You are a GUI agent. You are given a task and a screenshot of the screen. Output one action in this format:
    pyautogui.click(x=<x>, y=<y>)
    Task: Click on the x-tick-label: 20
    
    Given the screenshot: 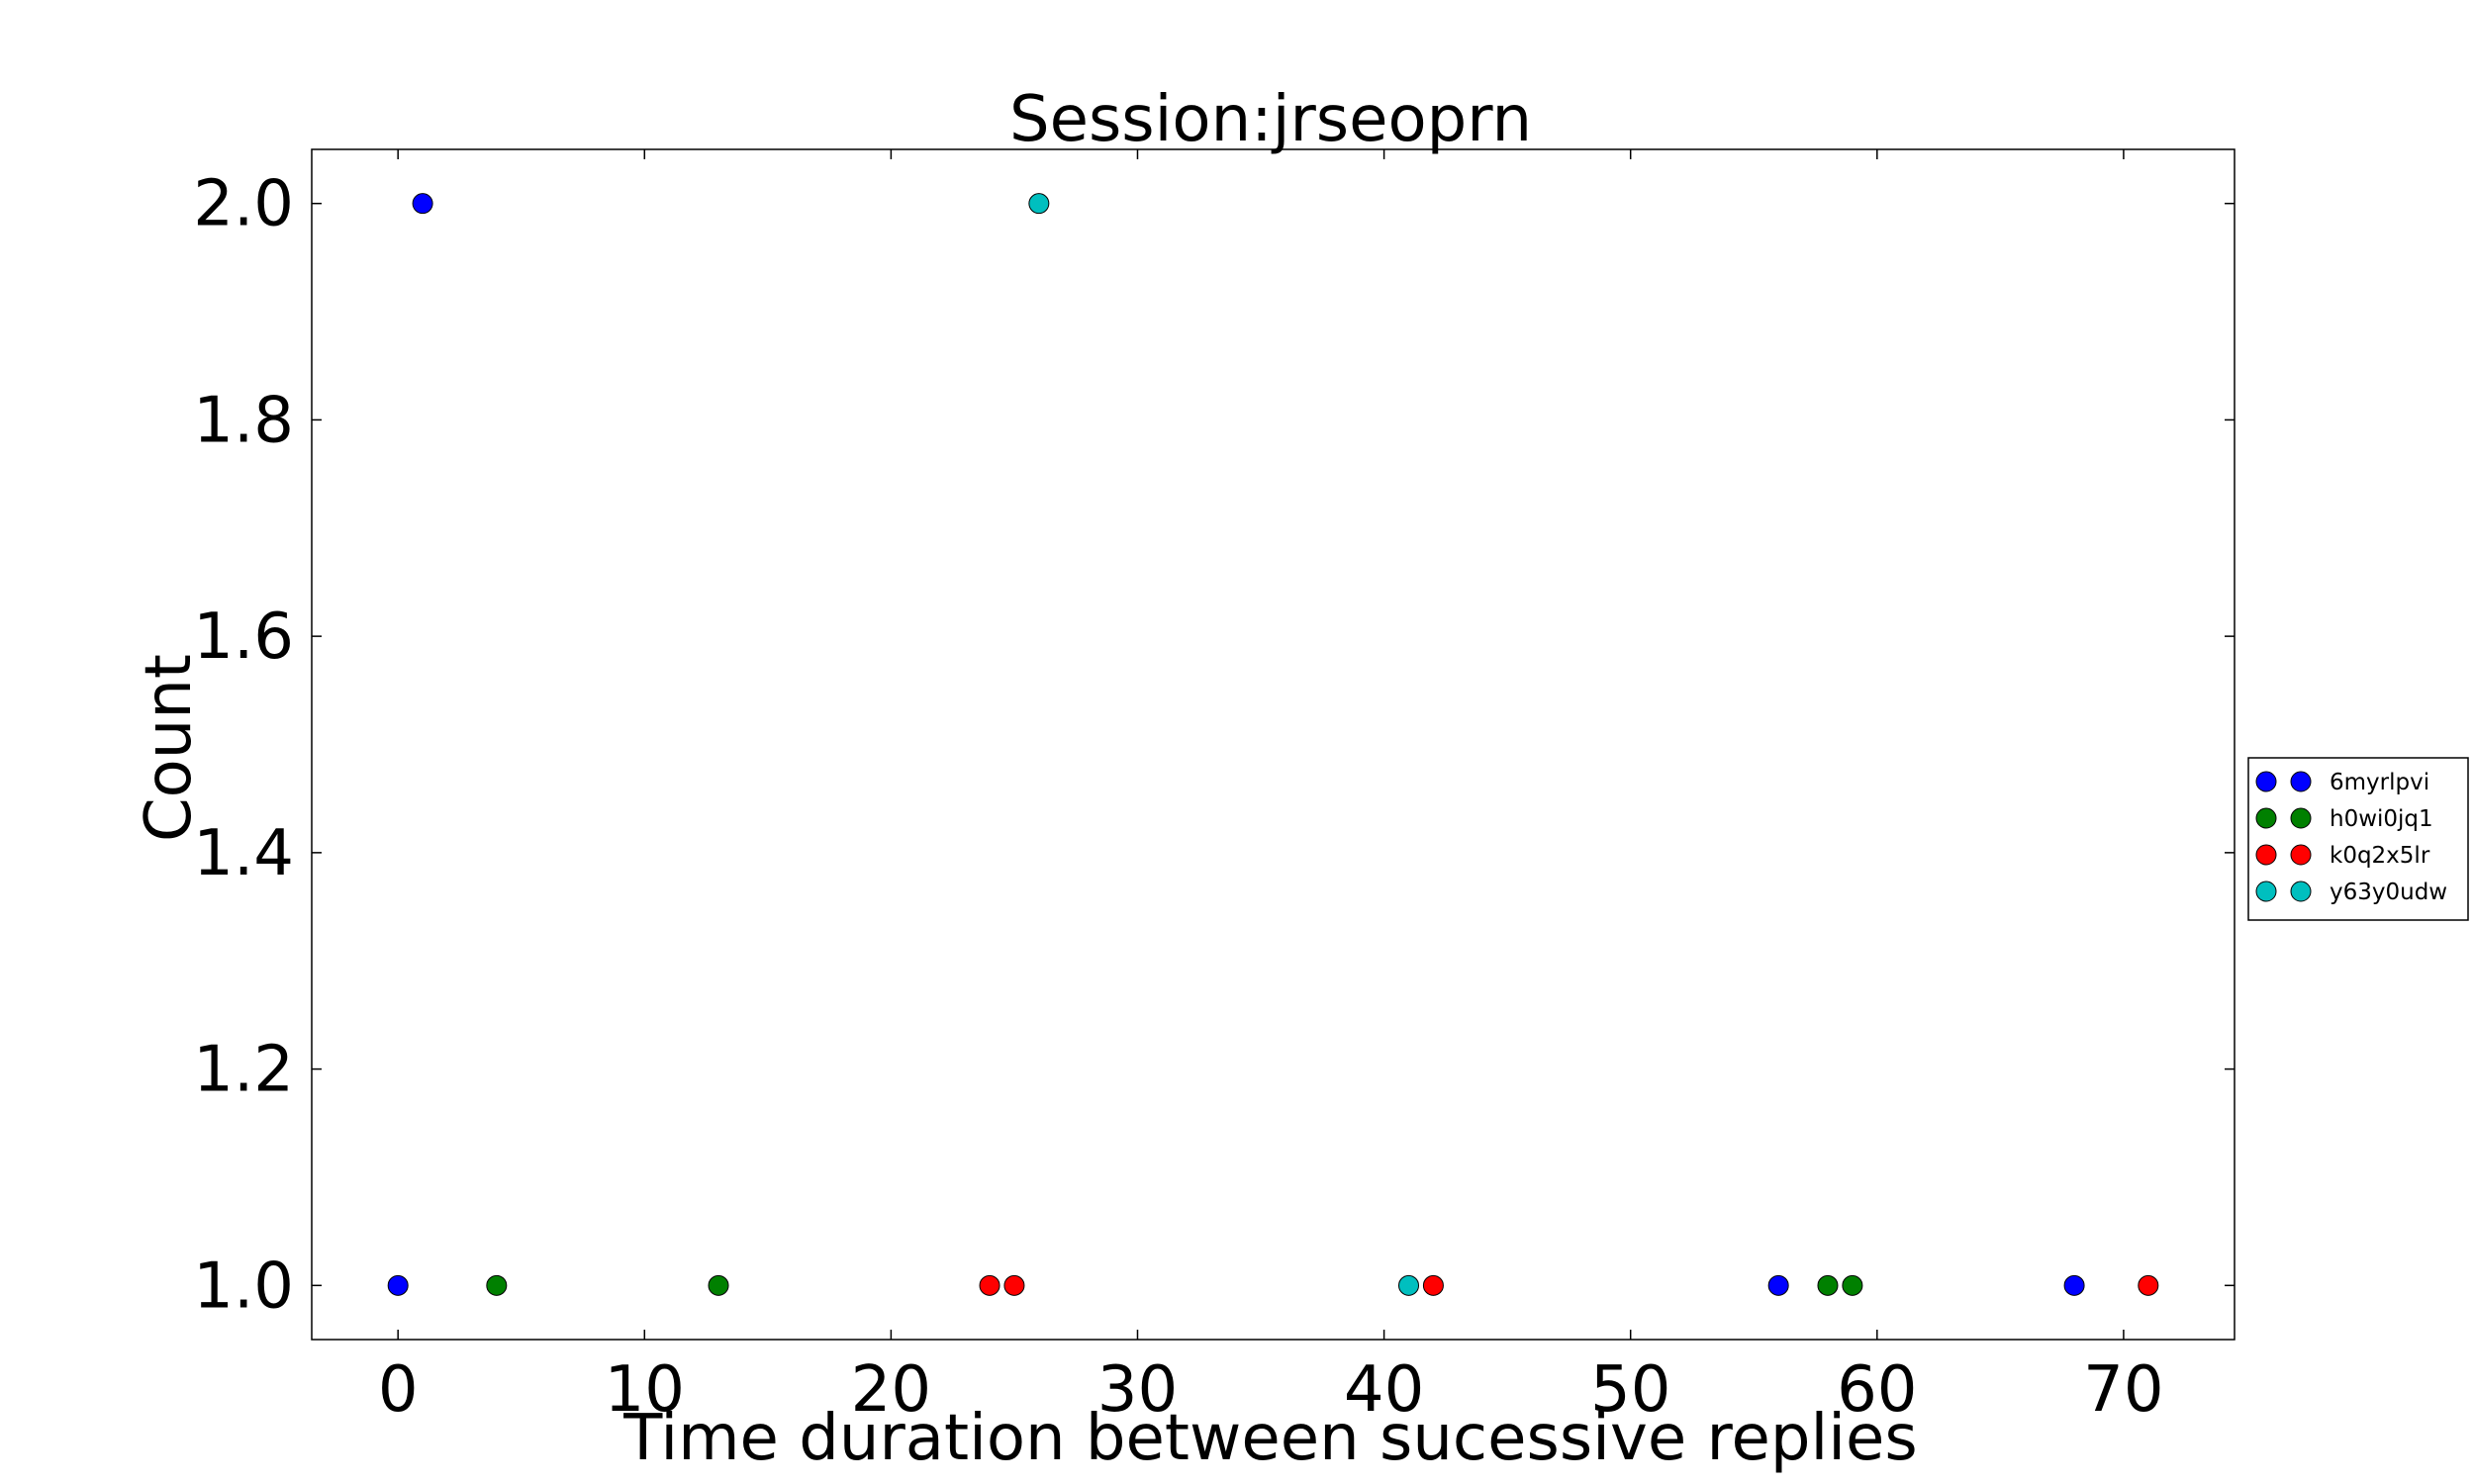 What is the action you would take?
    pyautogui.click(x=891, y=1390)
    